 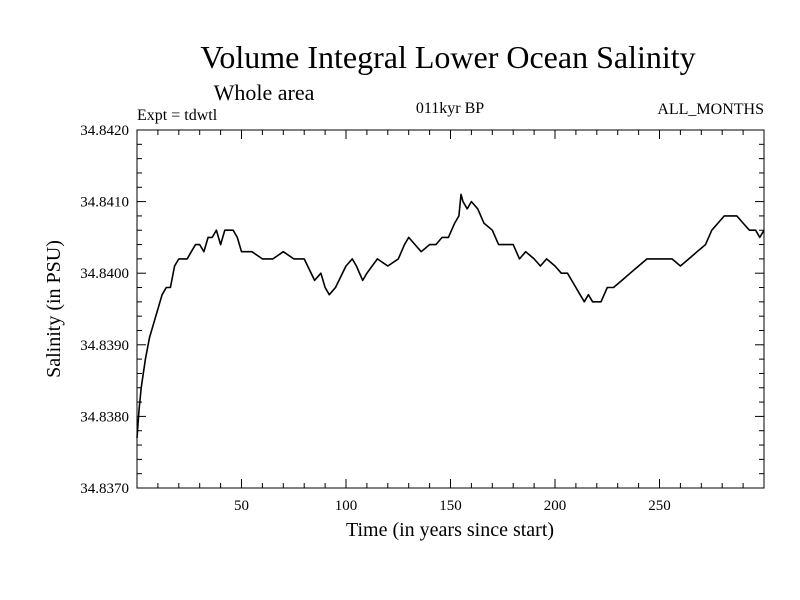 I want to click on y-tick-label: 34.8400, so click(x=104, y=274).